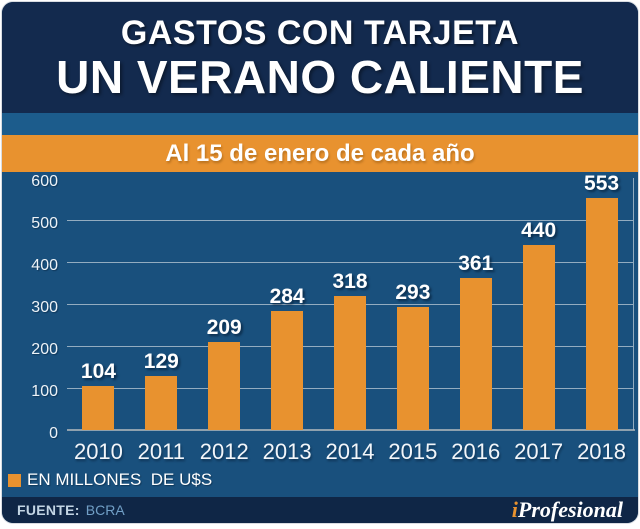  I want to click on subtitle-banner: Al 15 de enero de cada año, so click(320, 153).